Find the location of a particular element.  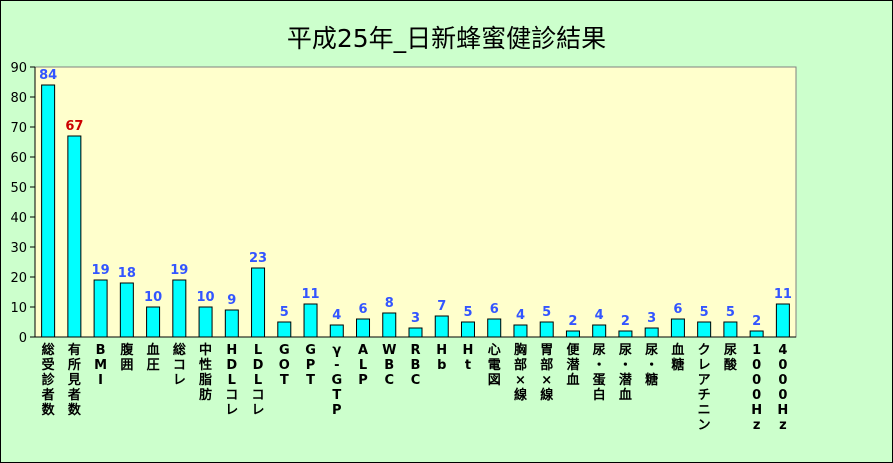

y-tick-label: 40 is located at coordinates (18, 218).